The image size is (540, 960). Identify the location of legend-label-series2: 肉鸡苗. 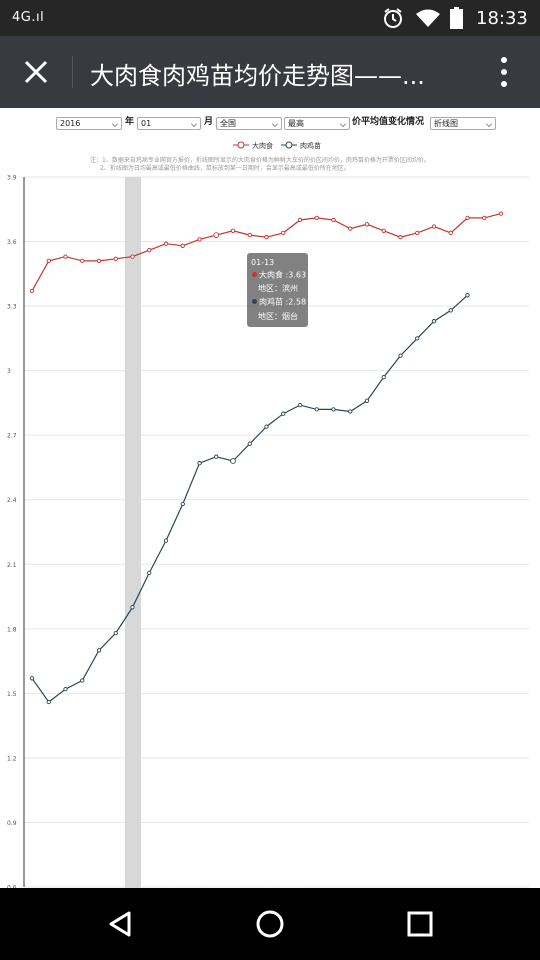
(310, 145).